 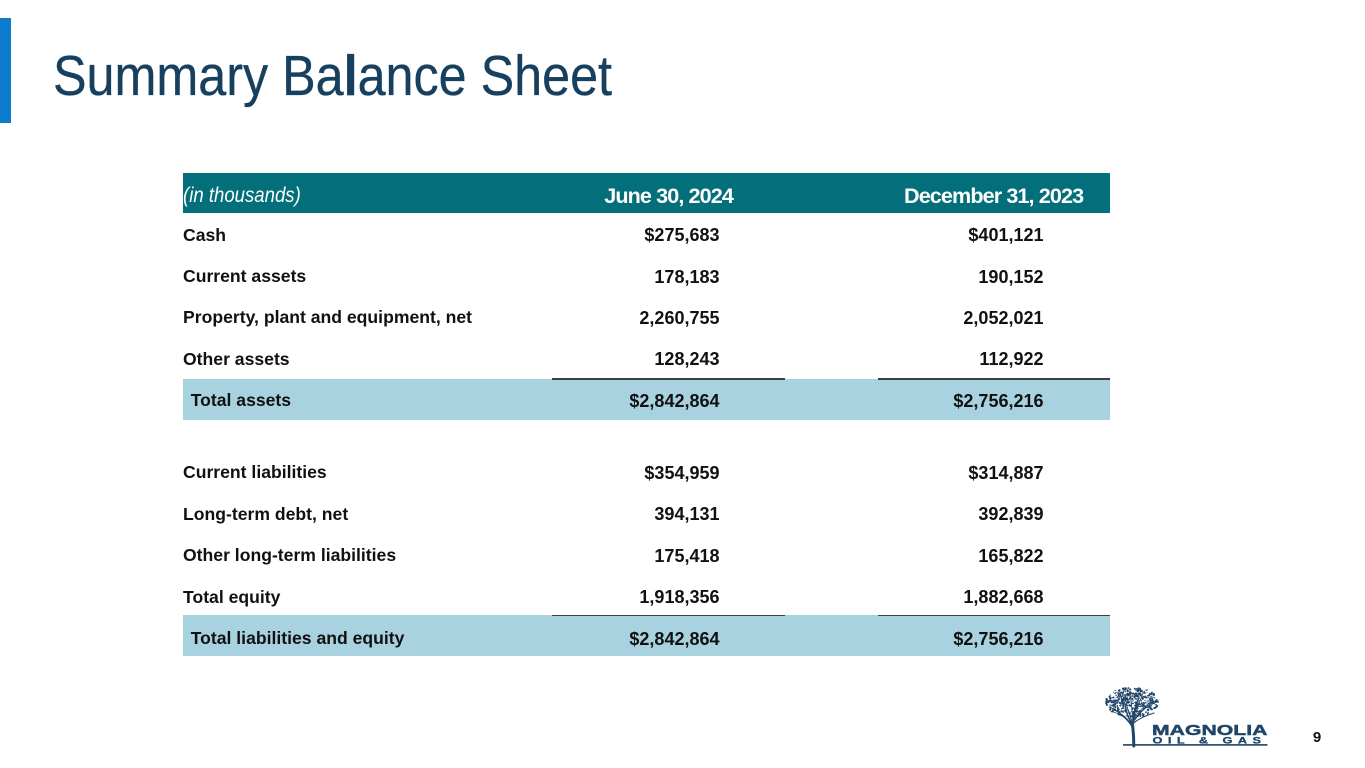 I want to click on svg-text: MAGNOLIA, so click(x=1210, y=730).